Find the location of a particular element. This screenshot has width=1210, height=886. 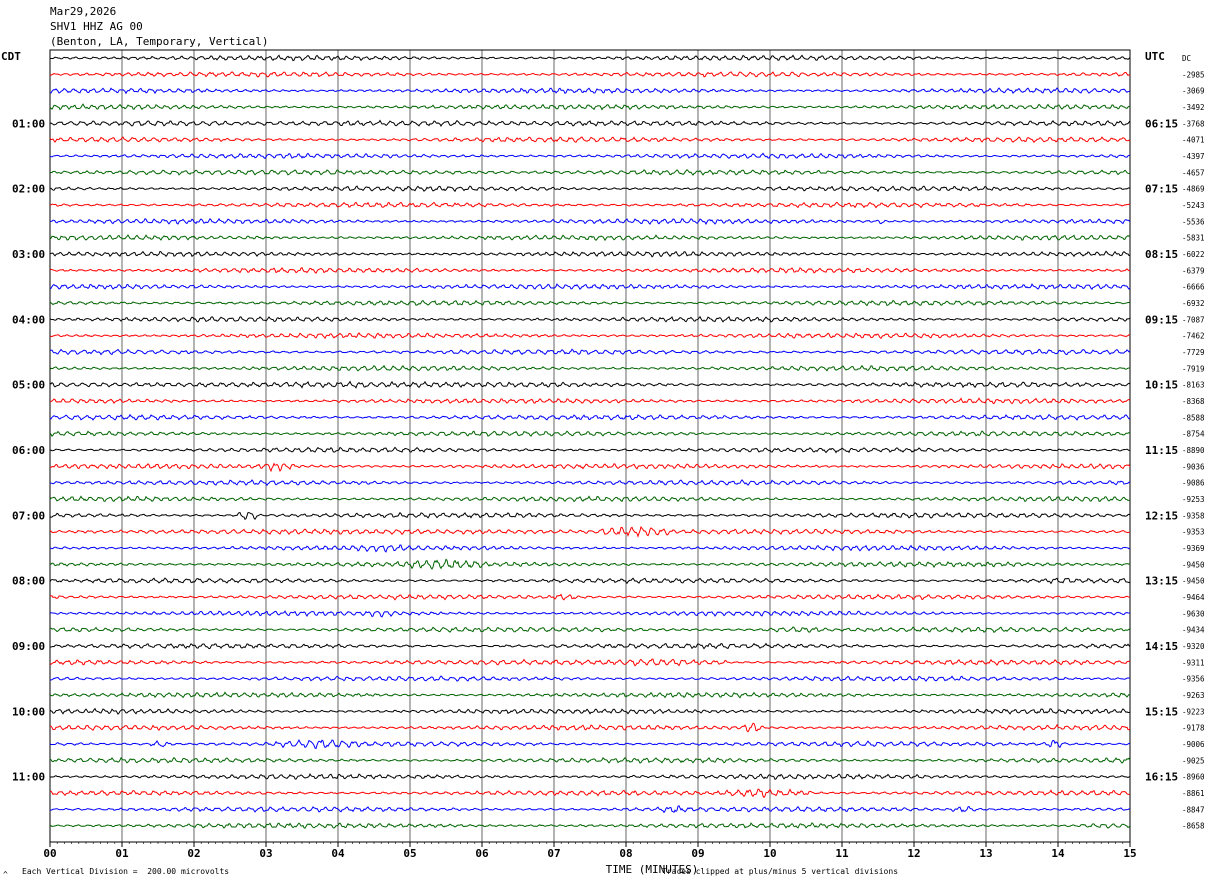

trace-offset-label: -9006 is located at coordinates (1193, 744).